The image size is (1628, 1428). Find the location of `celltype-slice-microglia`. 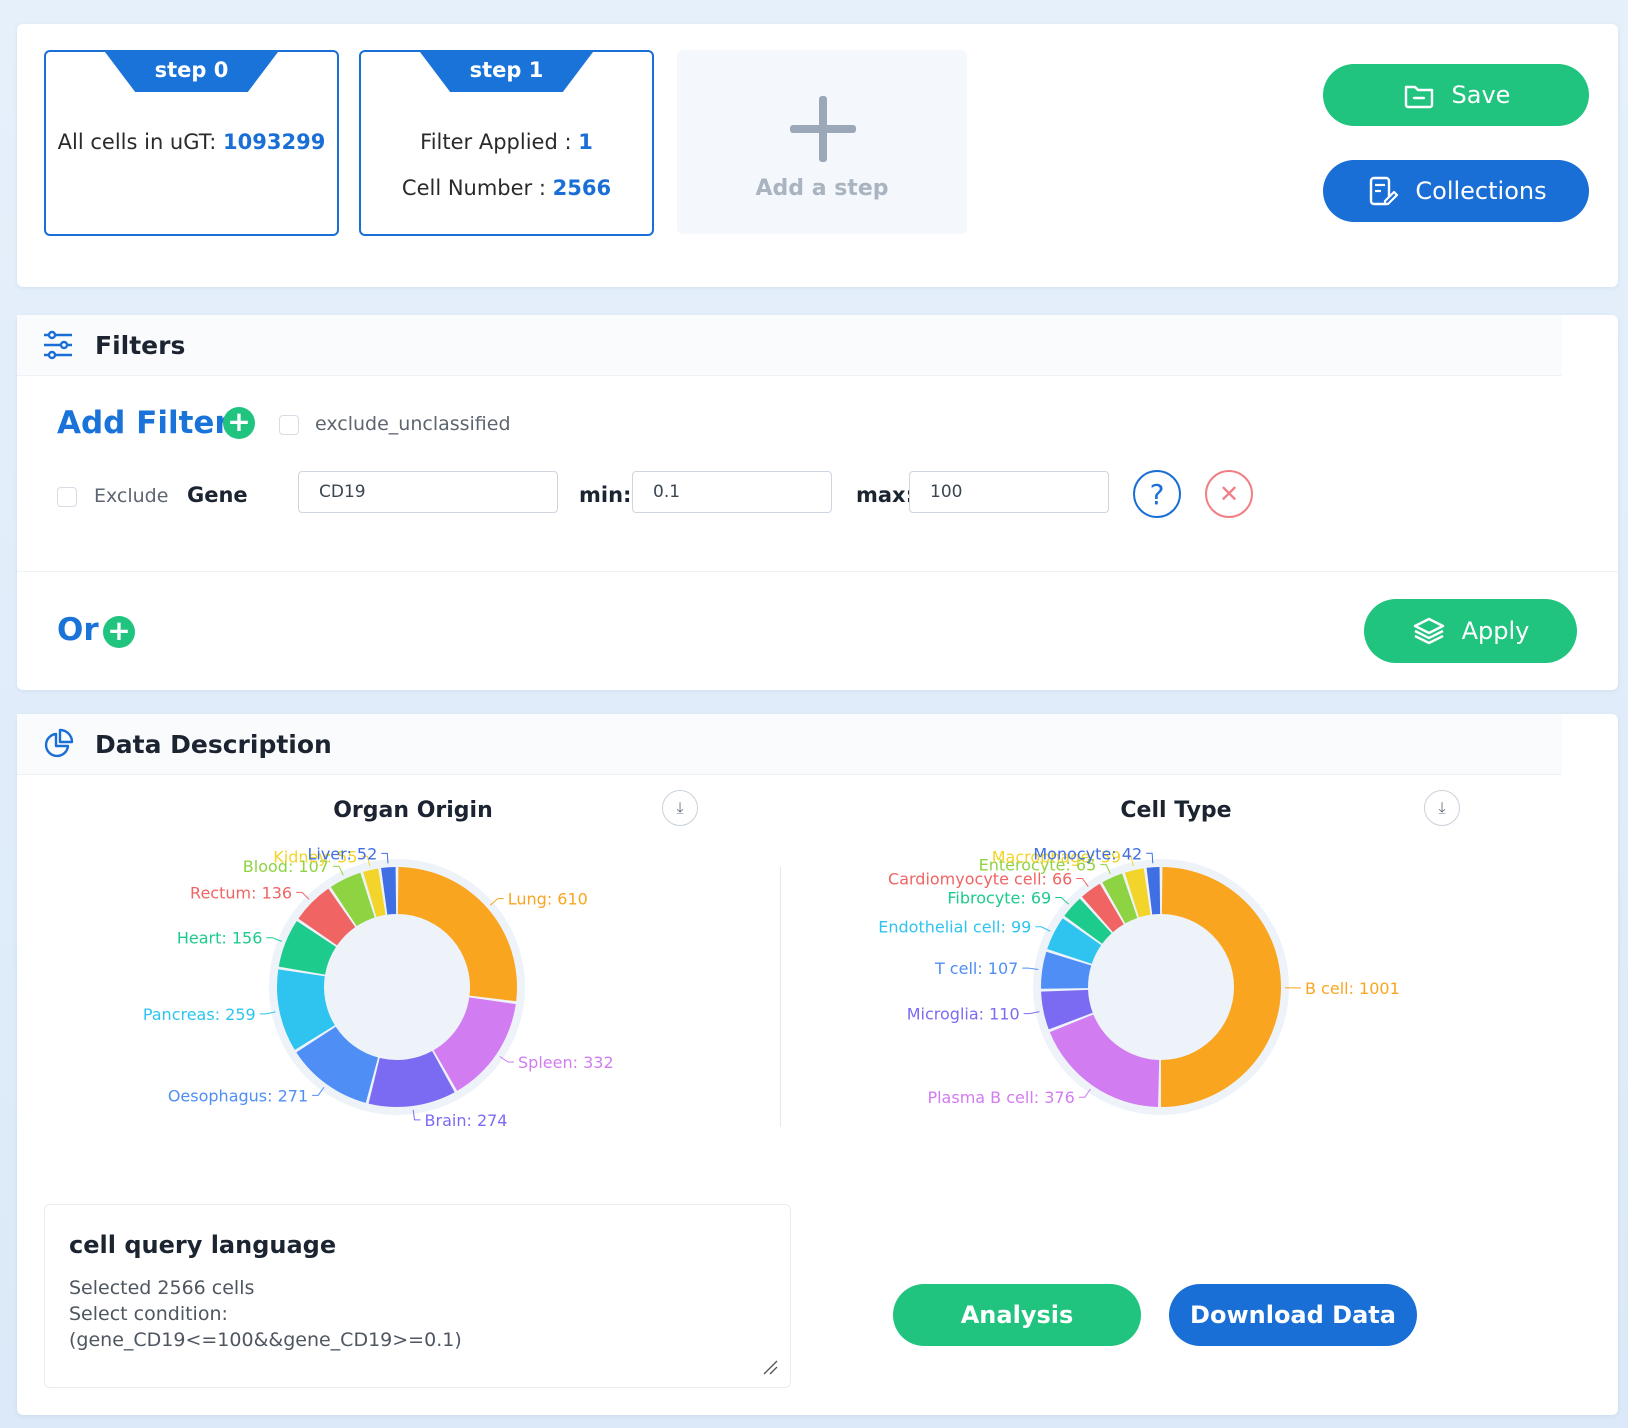

celltype-slice-microglia is located at coordinates (1067, 1009).